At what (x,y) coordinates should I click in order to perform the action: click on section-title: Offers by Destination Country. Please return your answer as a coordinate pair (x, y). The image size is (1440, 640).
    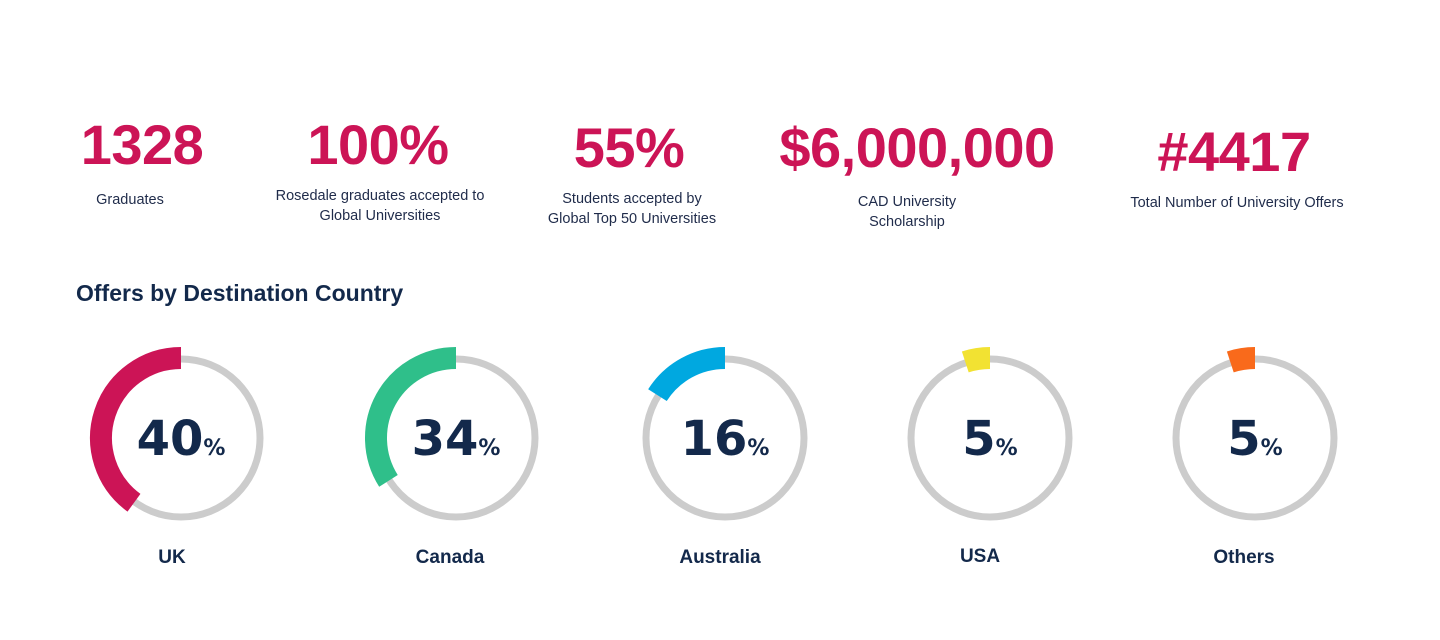
    Looking at the image, I should click on (240, 293).